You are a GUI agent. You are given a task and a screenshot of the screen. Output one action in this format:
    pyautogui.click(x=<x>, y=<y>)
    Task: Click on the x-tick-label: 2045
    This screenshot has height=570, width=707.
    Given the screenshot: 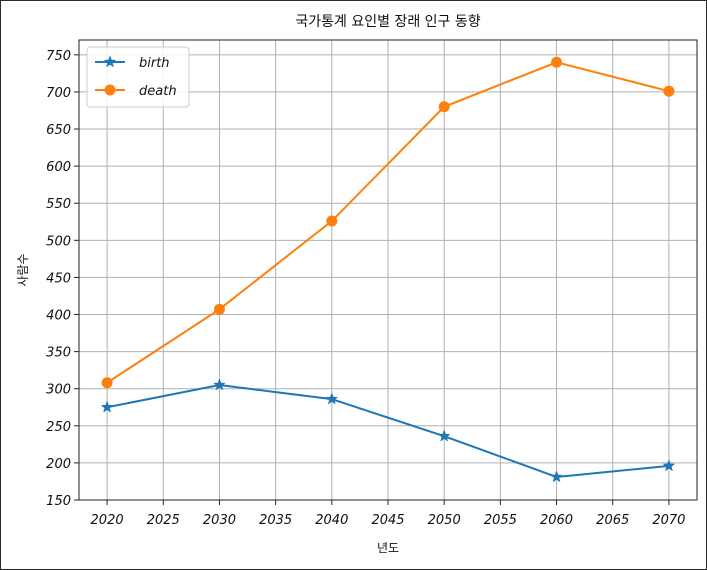 What is the action you would take?
    pyautogui.click(x=387, y=520)
    